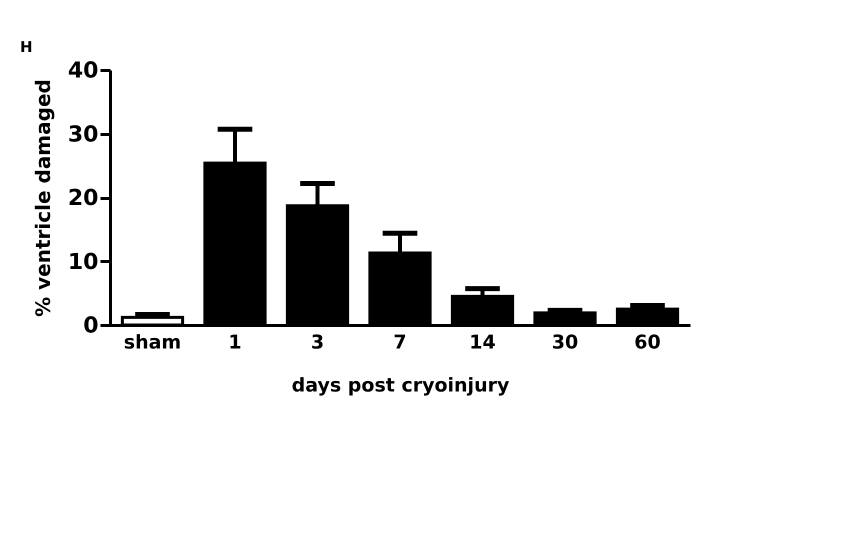  Describe the element at coordinates (647, 343) in the screenshot. I see `x-tick-label: 60` at that location.